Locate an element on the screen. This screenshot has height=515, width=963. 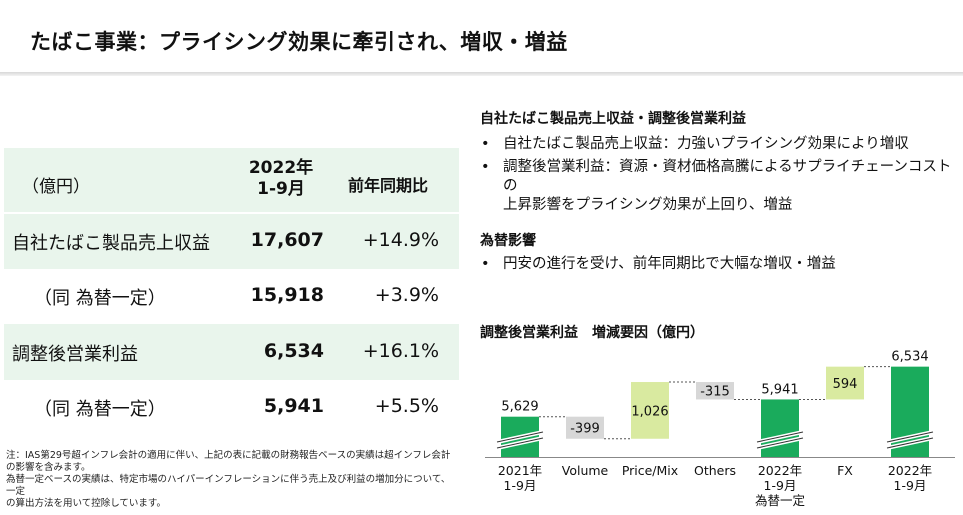
category-label: FX is located at coordinates (845, 470).